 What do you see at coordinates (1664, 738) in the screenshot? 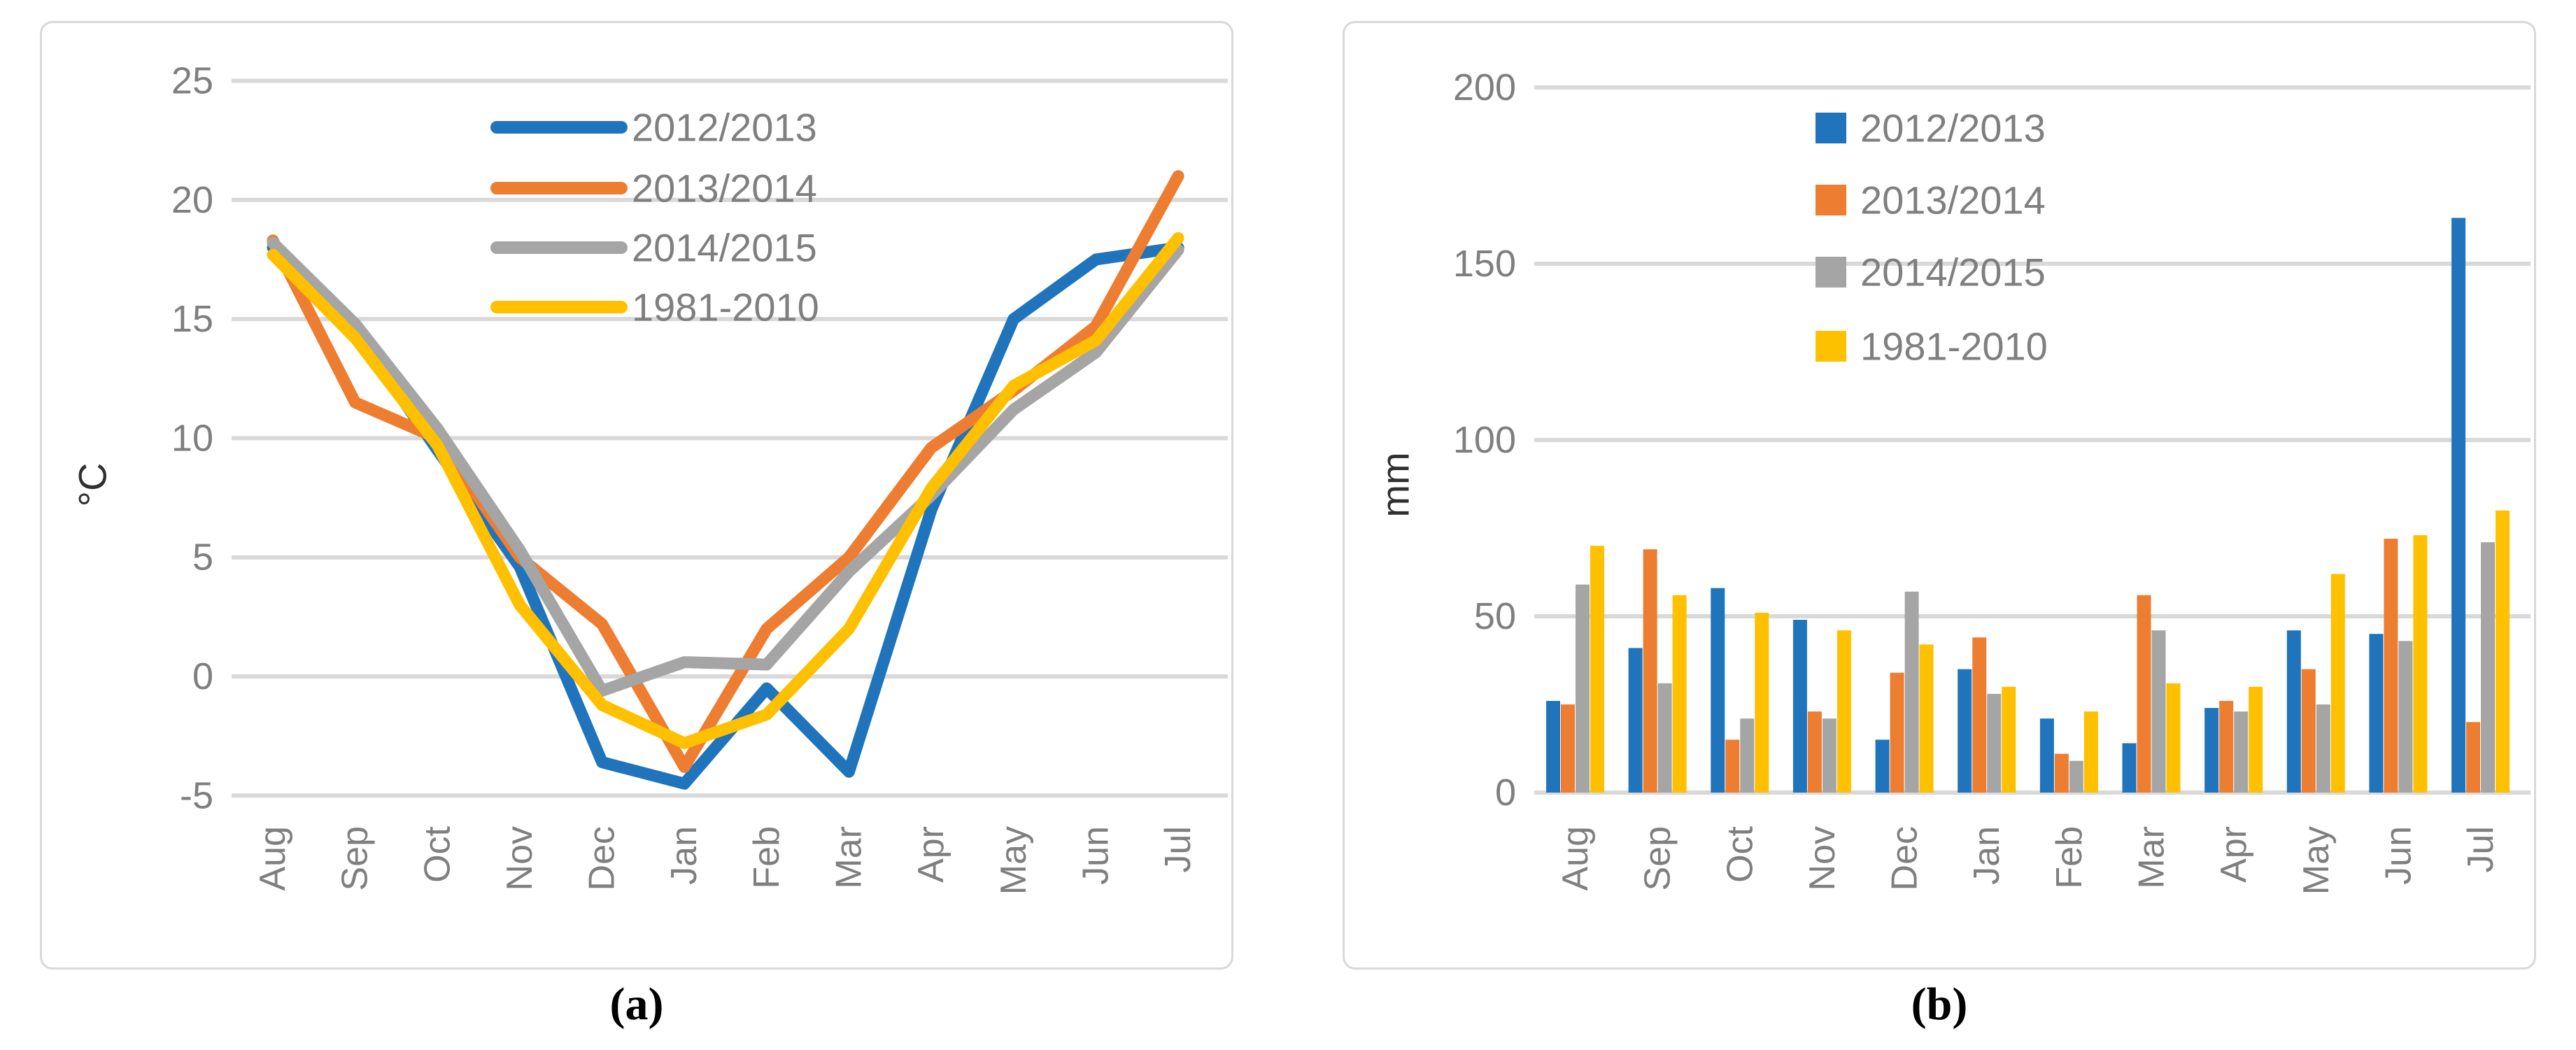
I see `bar-2014/2015-Sep` at bounding box center [1664, 738].